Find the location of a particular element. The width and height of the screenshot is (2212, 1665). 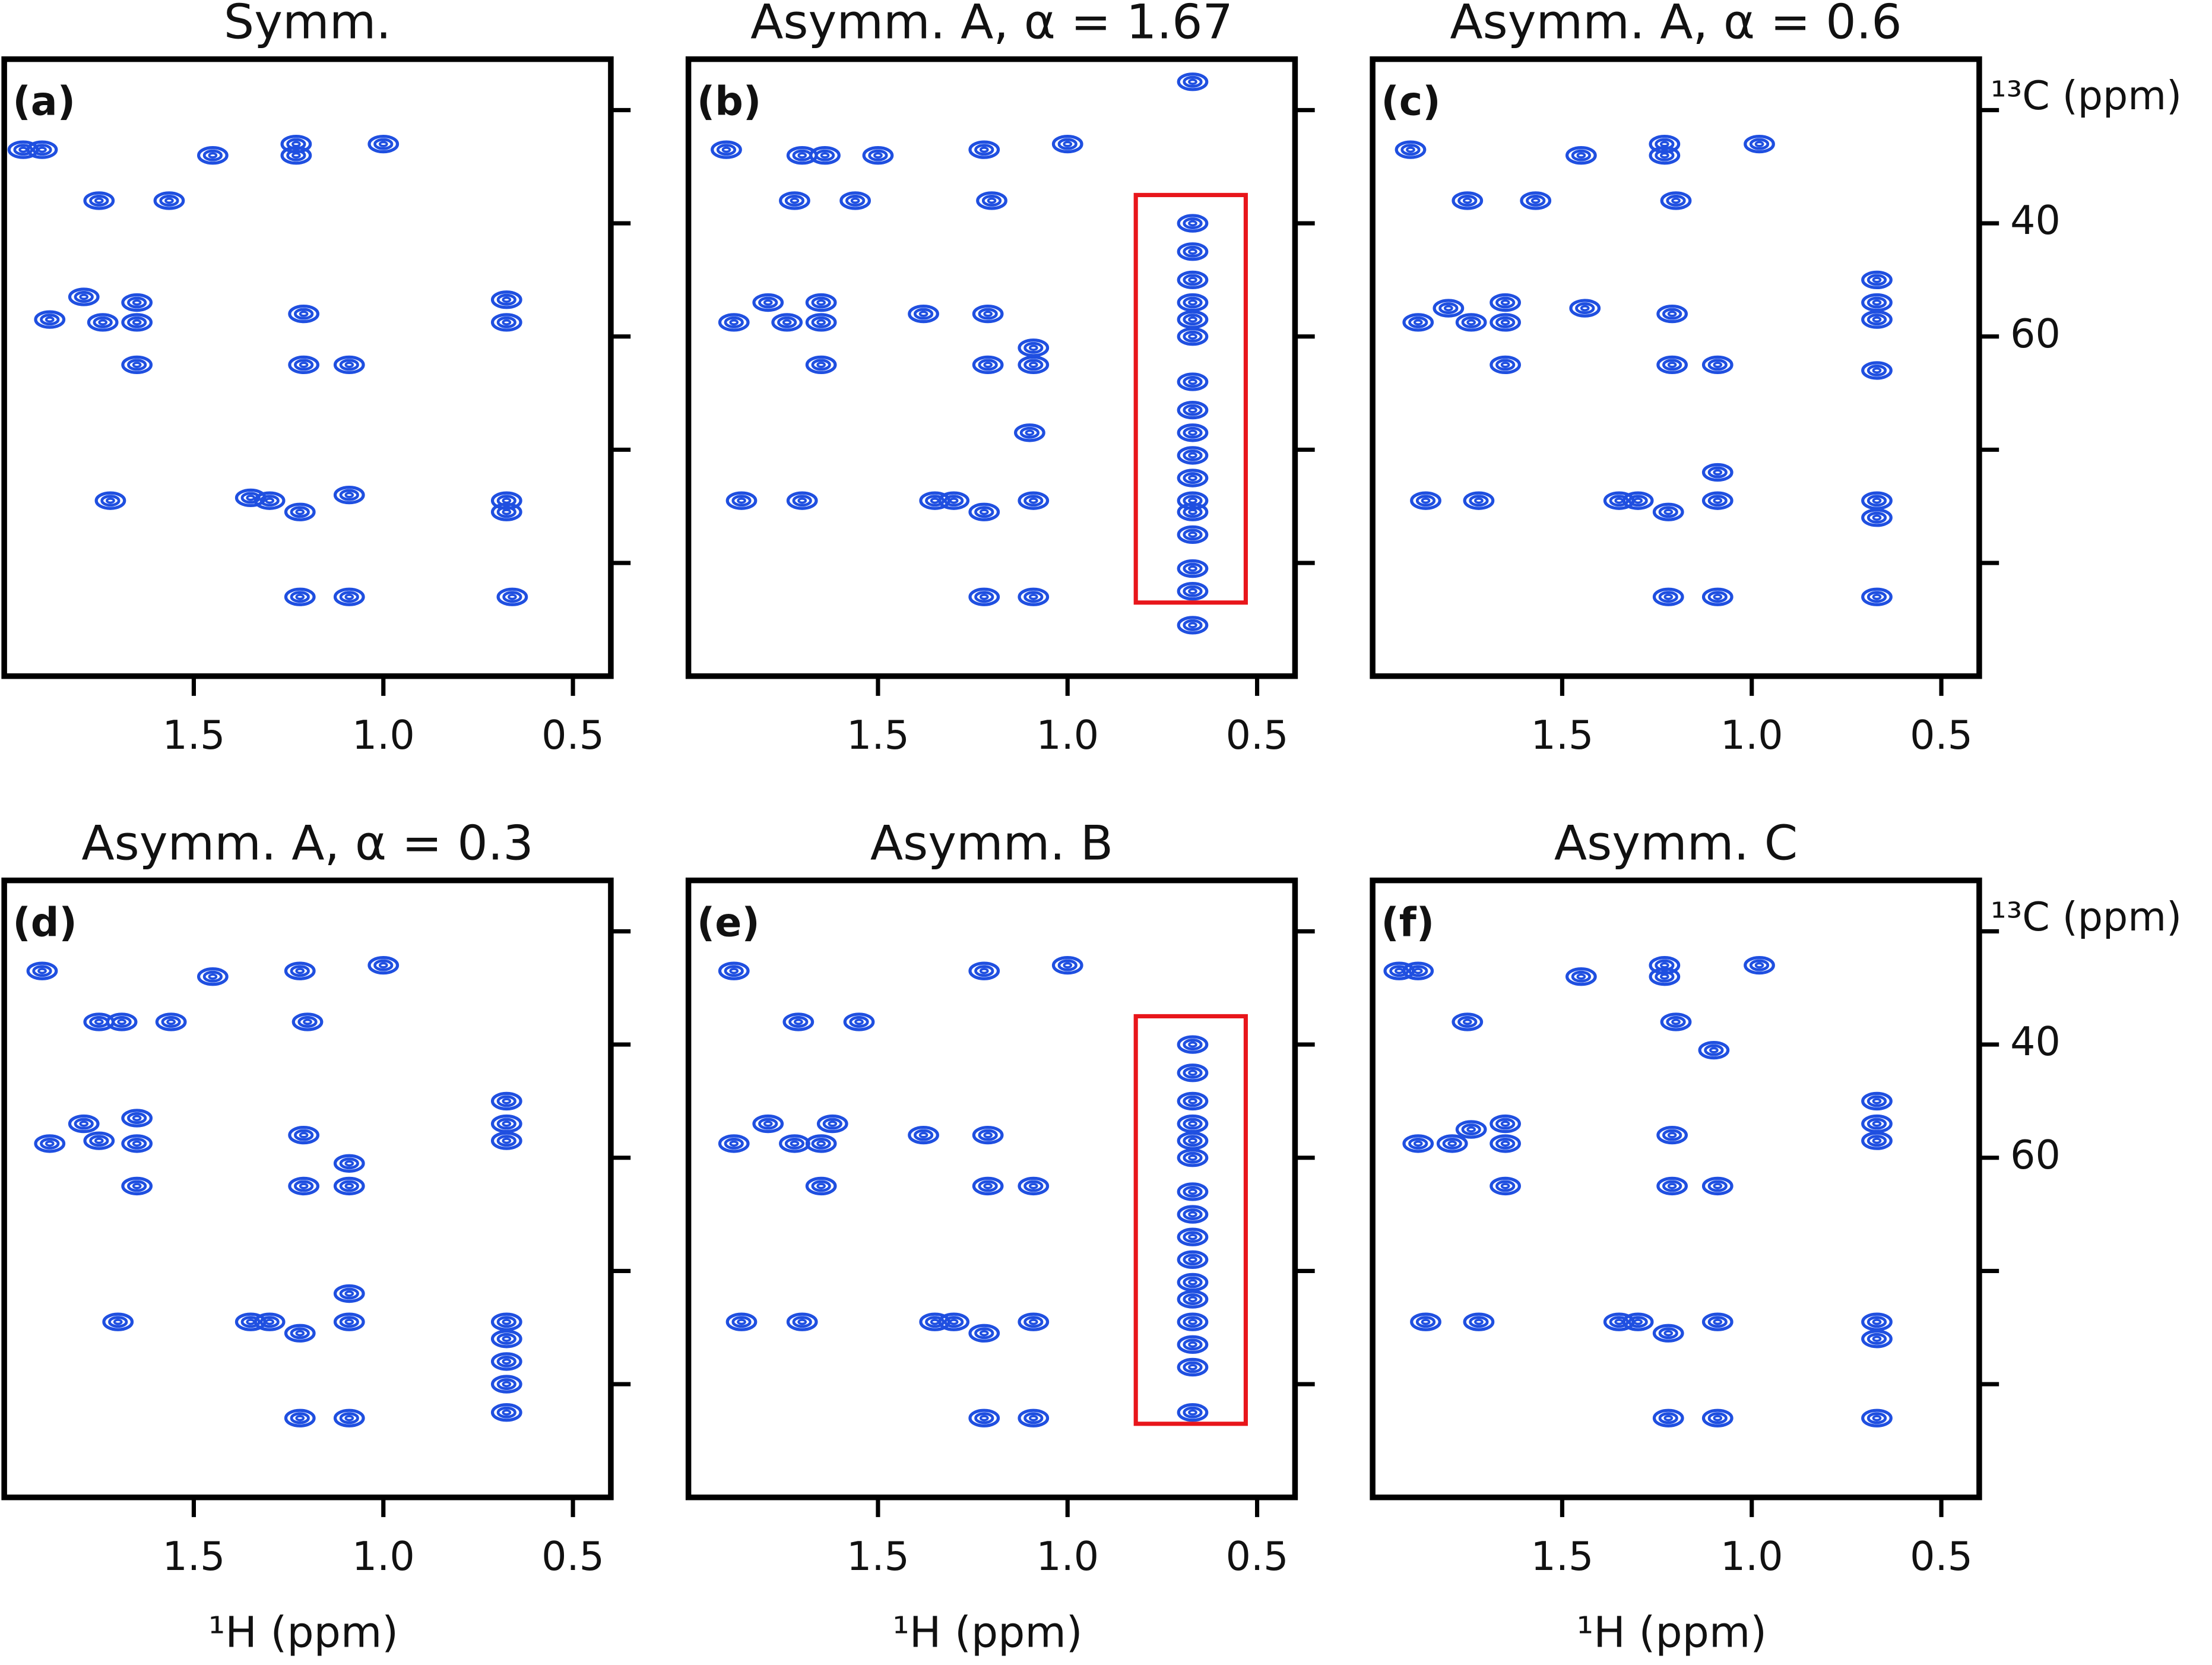

panel-label: (b) is located at coordinates (729, 101).